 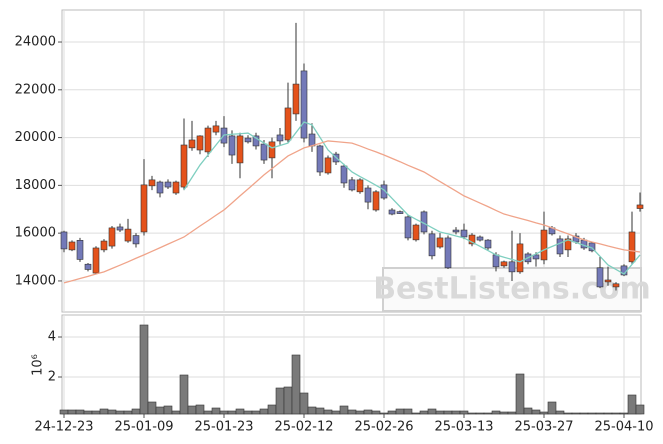 I want to click on x-tick-label: 25-03-27, so click(x=543, y=427).